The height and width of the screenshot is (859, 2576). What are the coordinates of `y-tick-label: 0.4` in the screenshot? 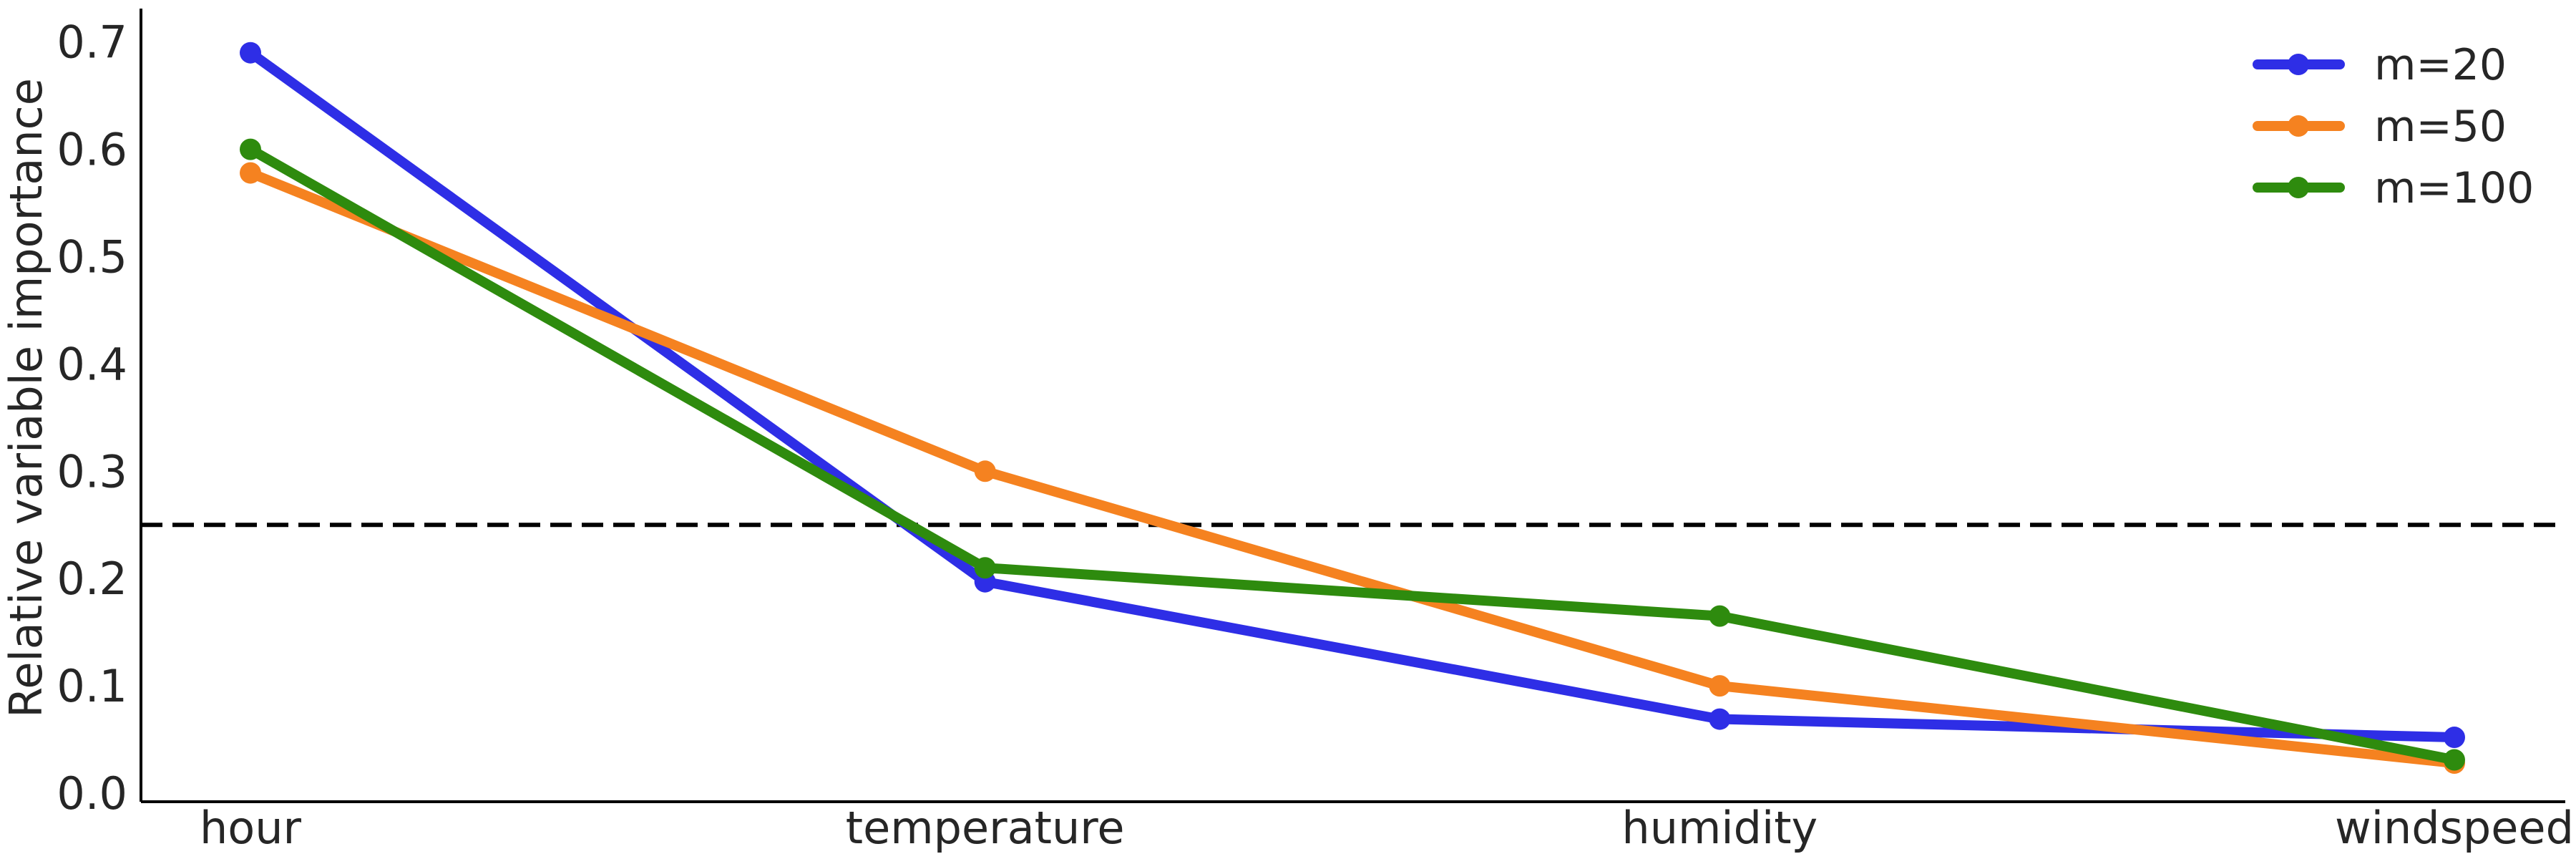 It's located at (92, 364).